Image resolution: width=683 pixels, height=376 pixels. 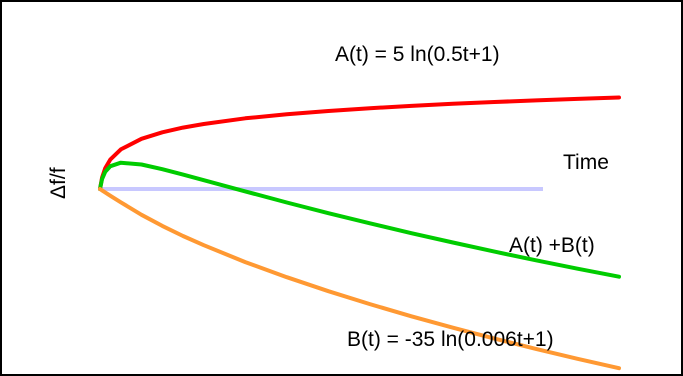 I want to click on time-axis-label: Time, so click(x=586, y=162).